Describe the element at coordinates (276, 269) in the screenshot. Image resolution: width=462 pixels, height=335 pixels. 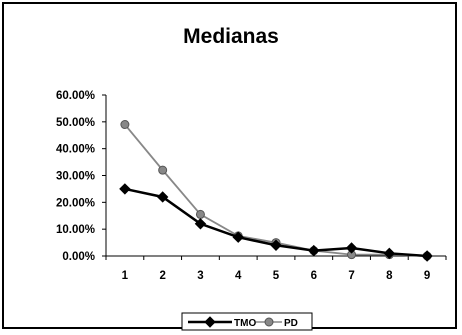
I see `x-axis-ticks: 1 2 3 4 5 6 7 8 9` at that location.